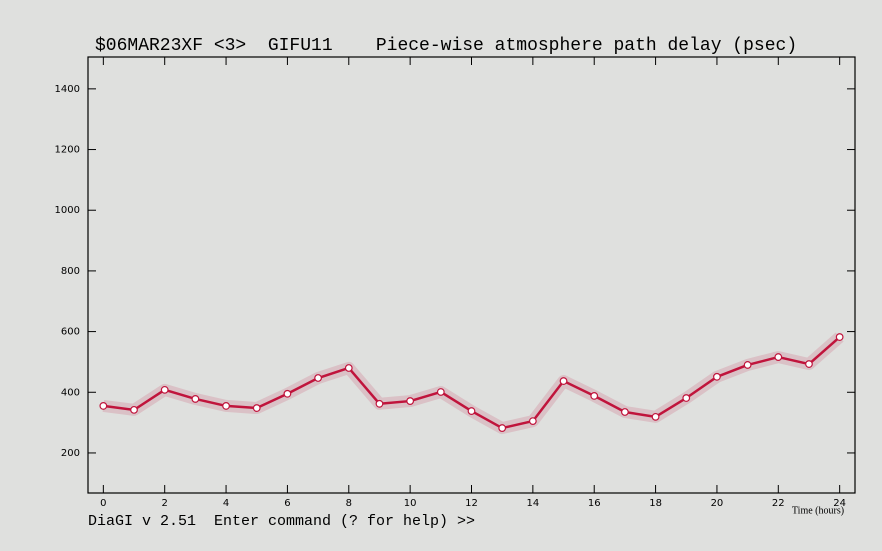  What do you see at coordinates (70, 271) in the screenshot?
I see `y-tick-label: 800` at bounding box center [70, 271].